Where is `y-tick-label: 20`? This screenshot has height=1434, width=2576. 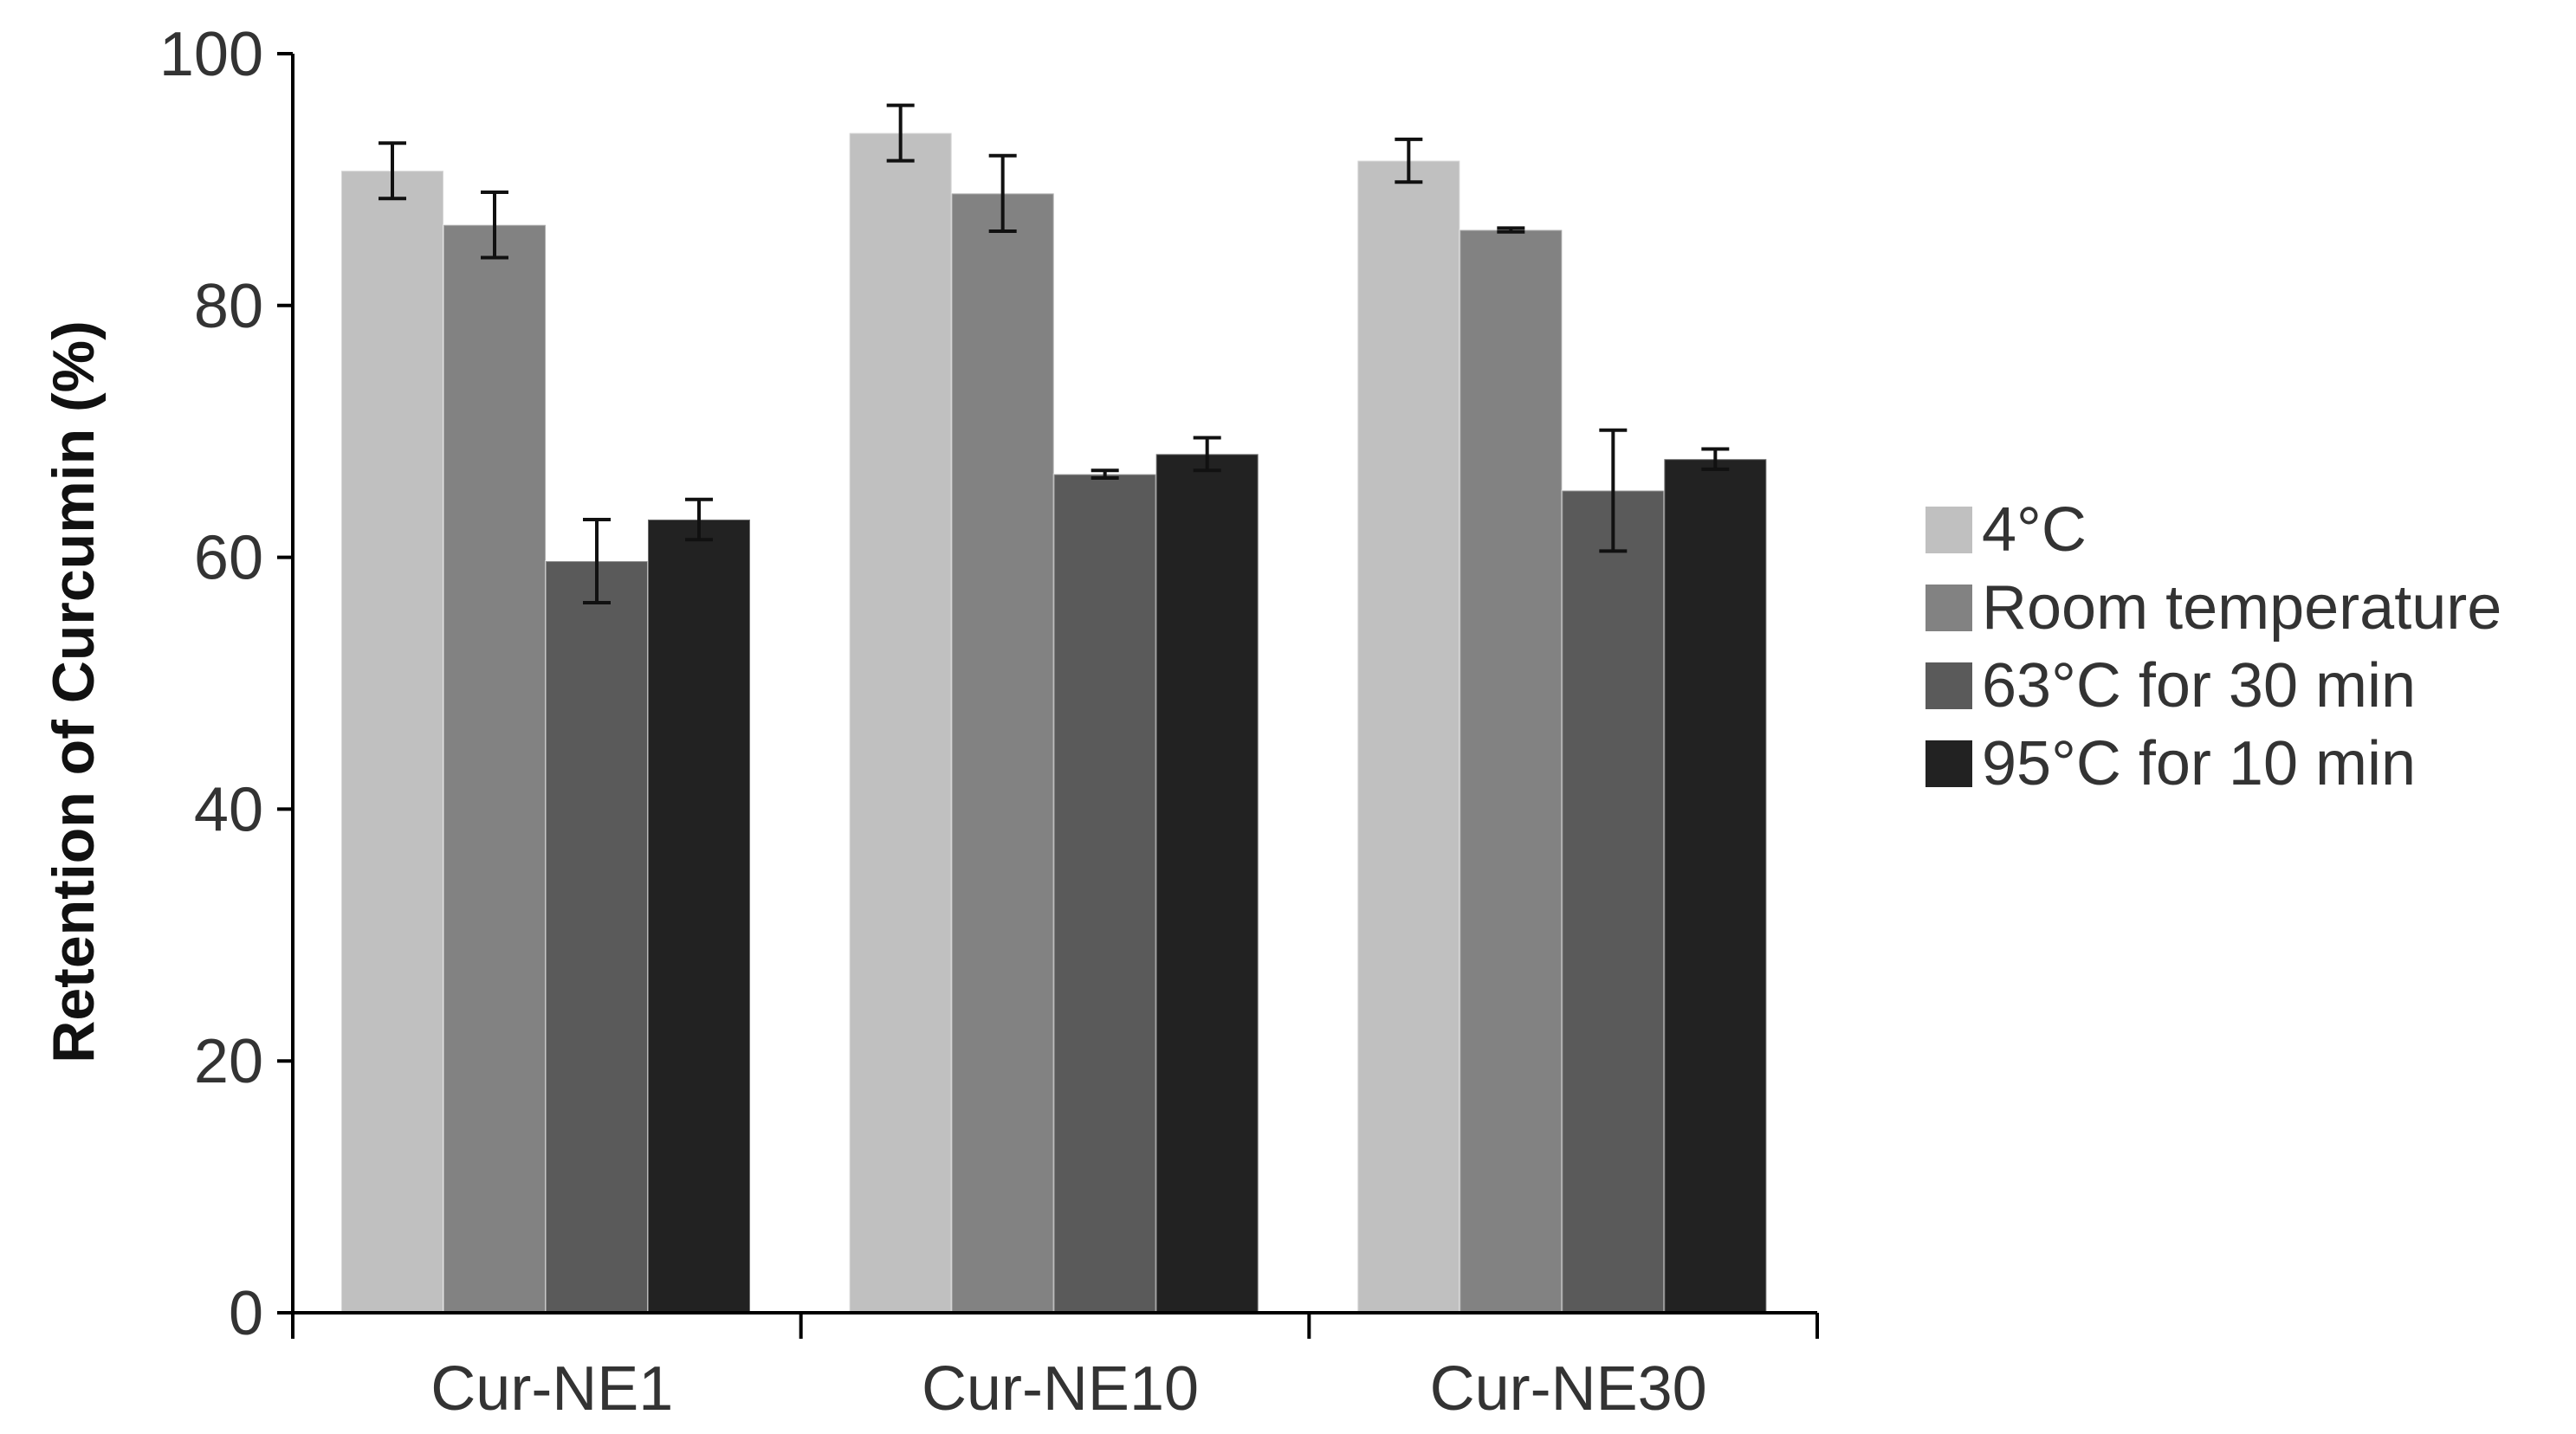 y-tick-label: 20 is located at coordinates (228, 1061).